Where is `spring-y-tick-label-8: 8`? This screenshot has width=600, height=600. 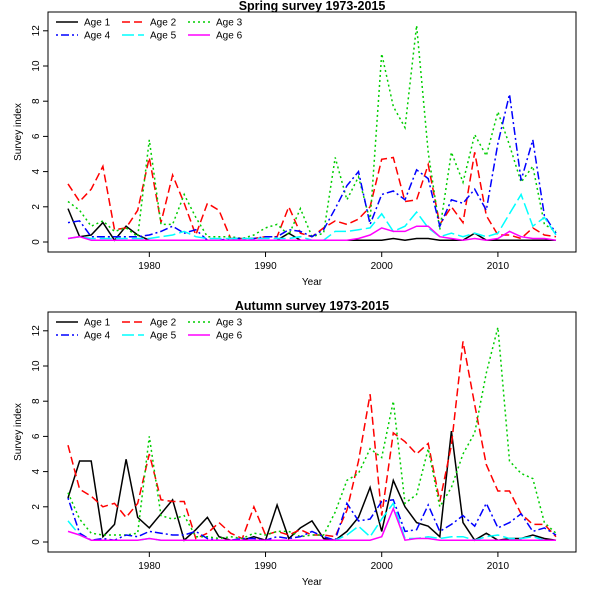
spring-y-tick-label-8: 8 is located at coordinates (36, 101).